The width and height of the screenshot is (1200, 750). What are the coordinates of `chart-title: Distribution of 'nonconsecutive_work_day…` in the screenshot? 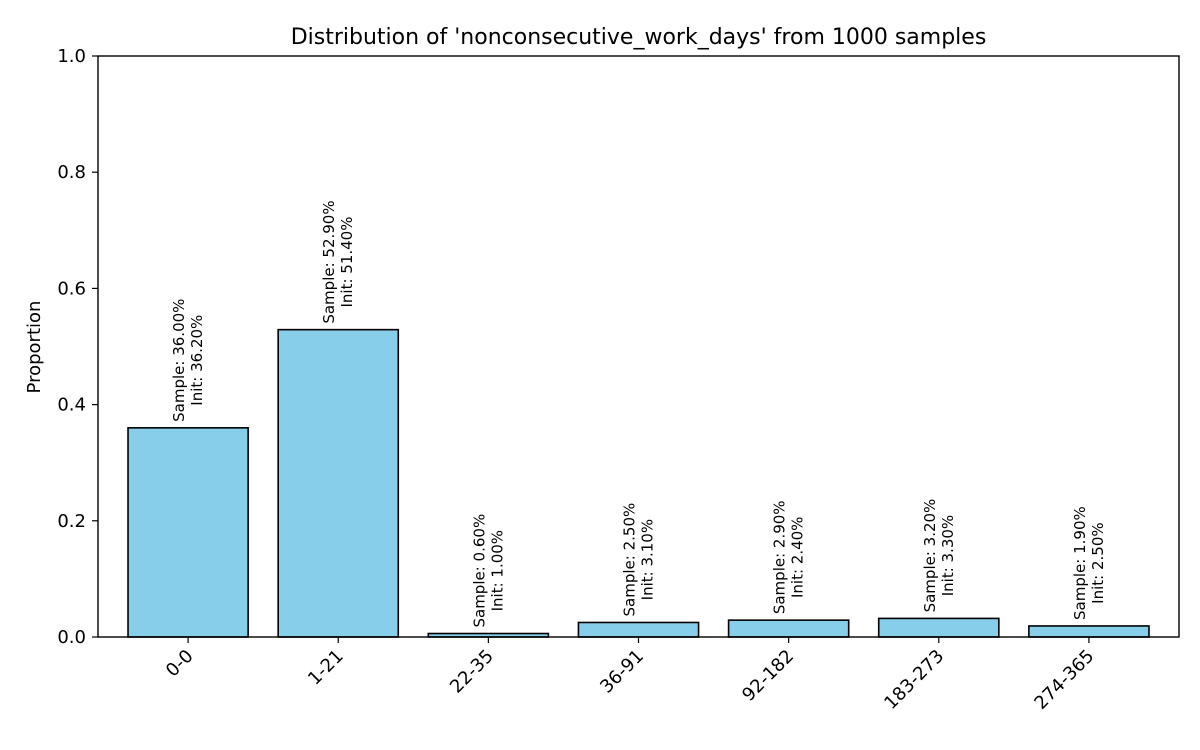 It's located at (639, 37).